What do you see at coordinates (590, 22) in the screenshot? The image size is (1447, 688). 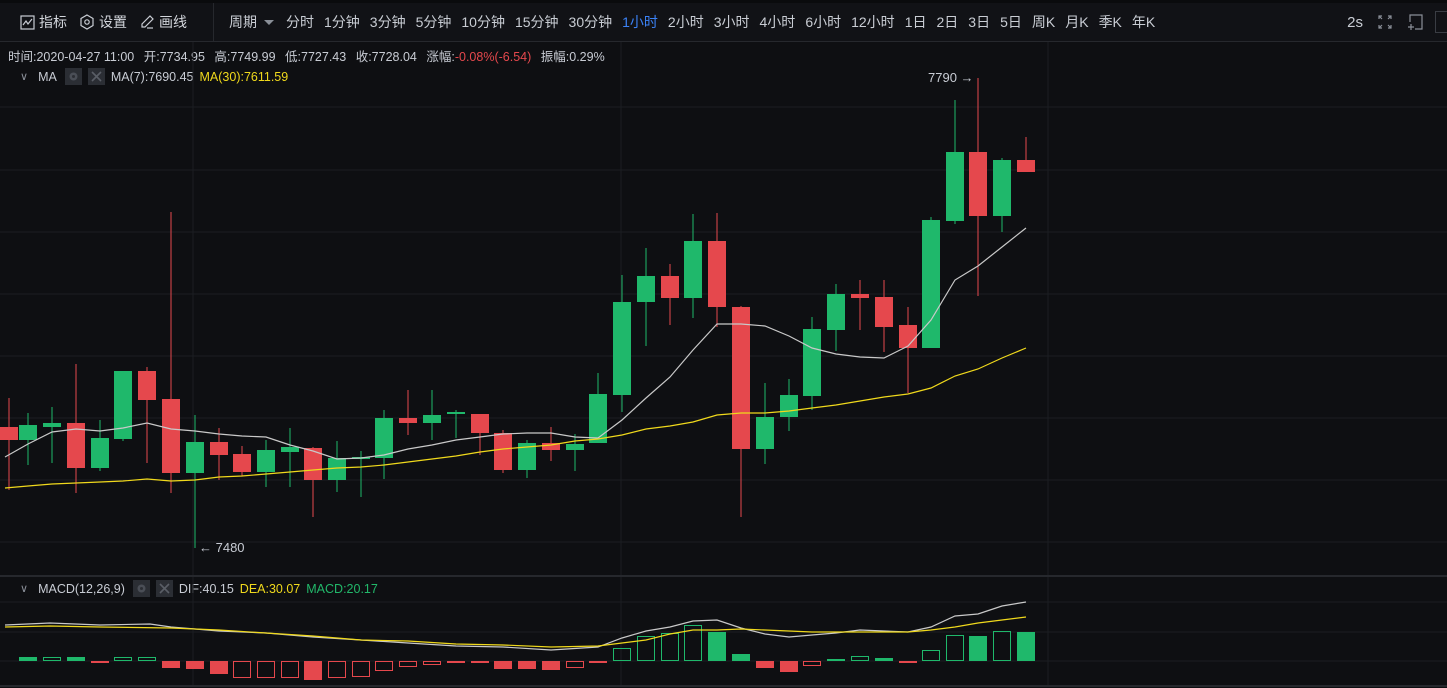 I see `period-30min: 30分钟` at bounding box center [590, 22].